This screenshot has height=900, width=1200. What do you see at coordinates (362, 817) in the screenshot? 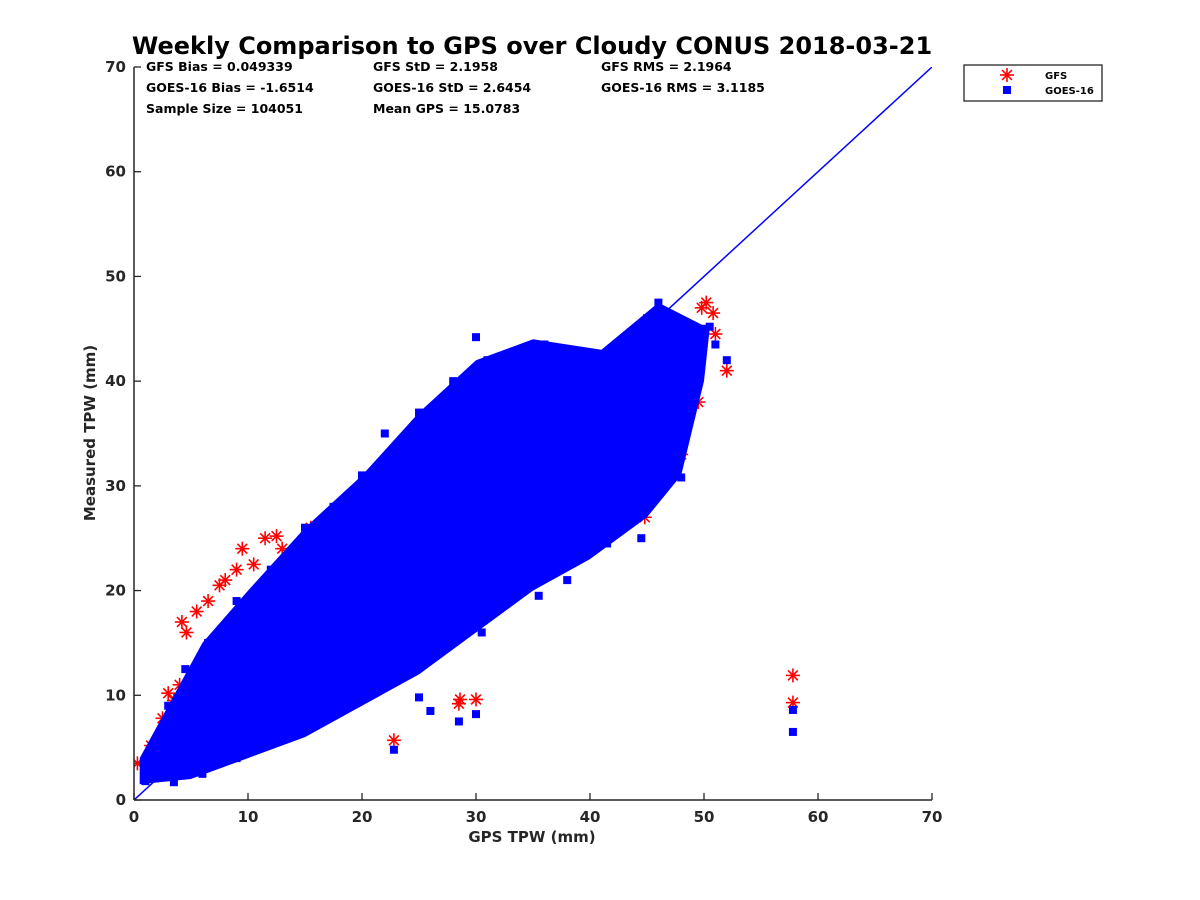
I see `x-tick-label: 20` at bounding box center [362, 817].